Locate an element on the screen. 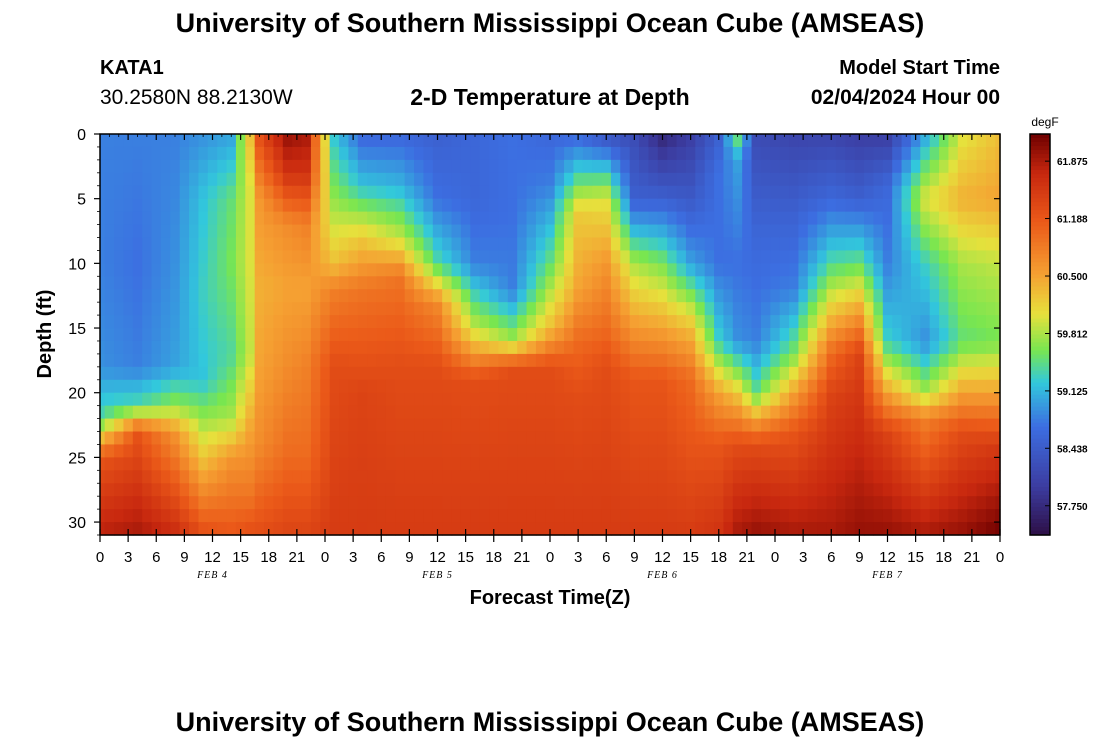  colorbar-label: 59.812 is located at coordinates (1072, 334).